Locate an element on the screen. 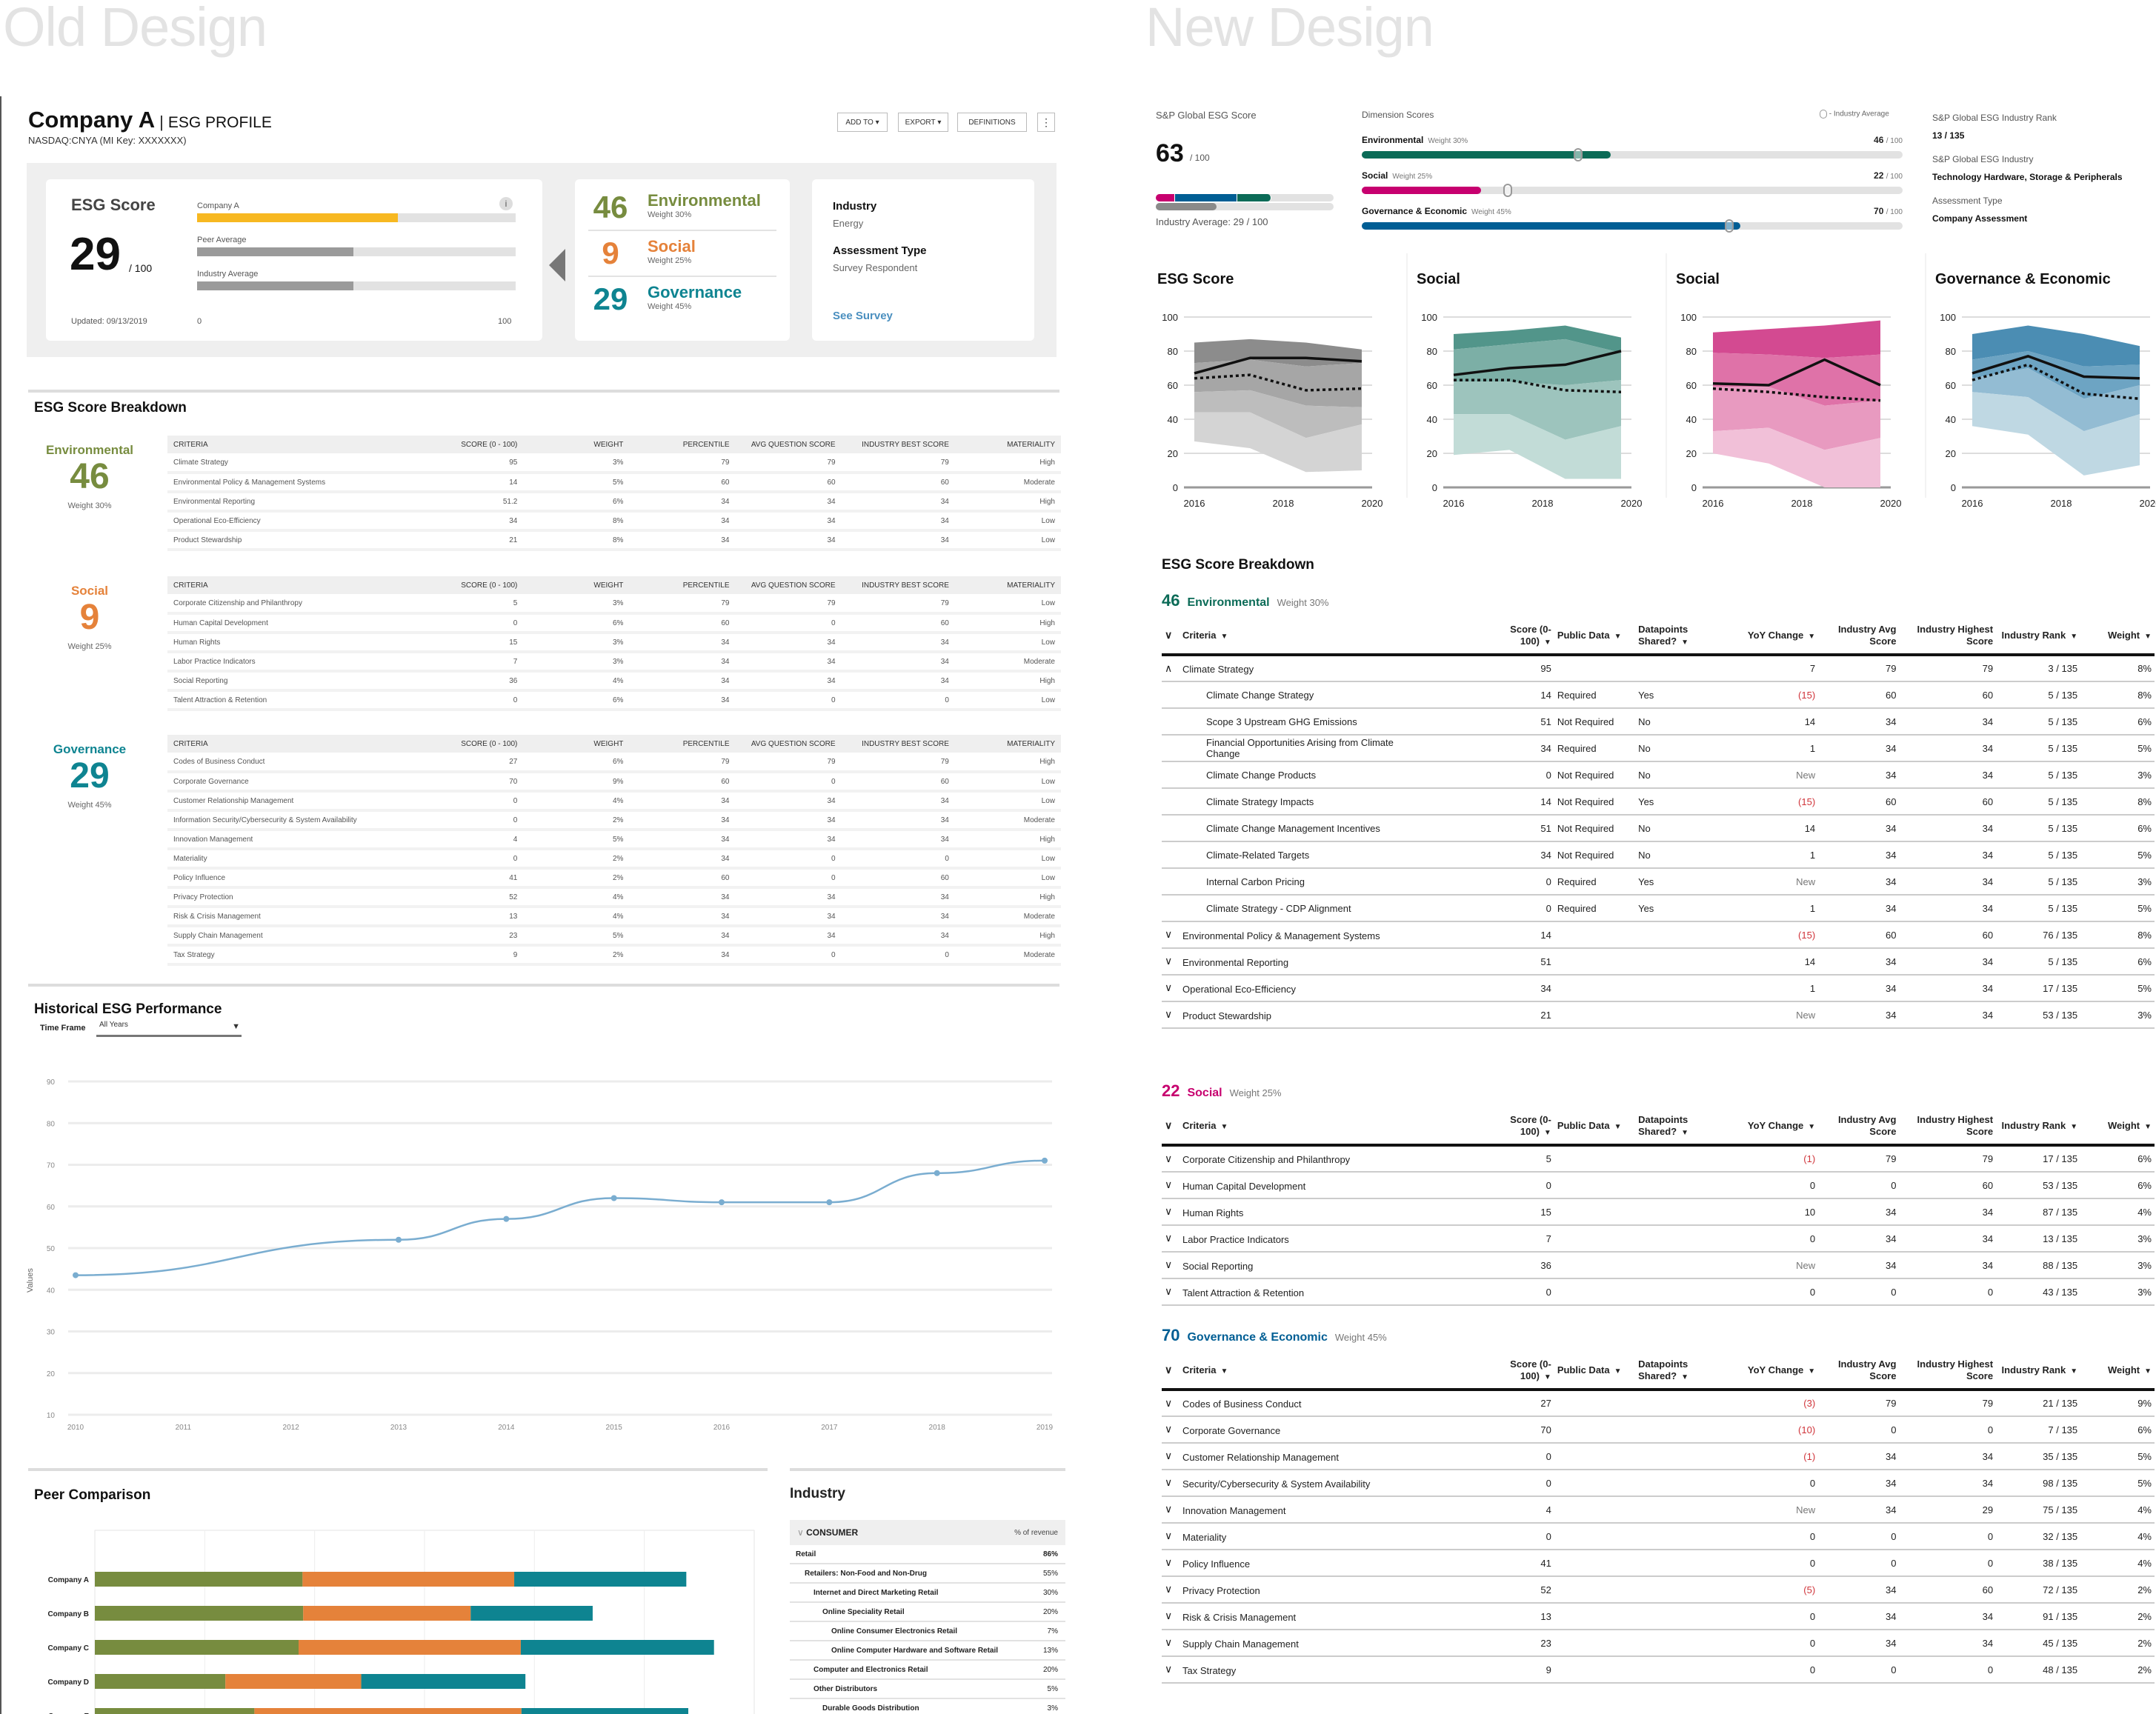 The width and height of the screenshot is (2156, 1714). see-survey-link: See Survey is located at coordinates (863, 316).